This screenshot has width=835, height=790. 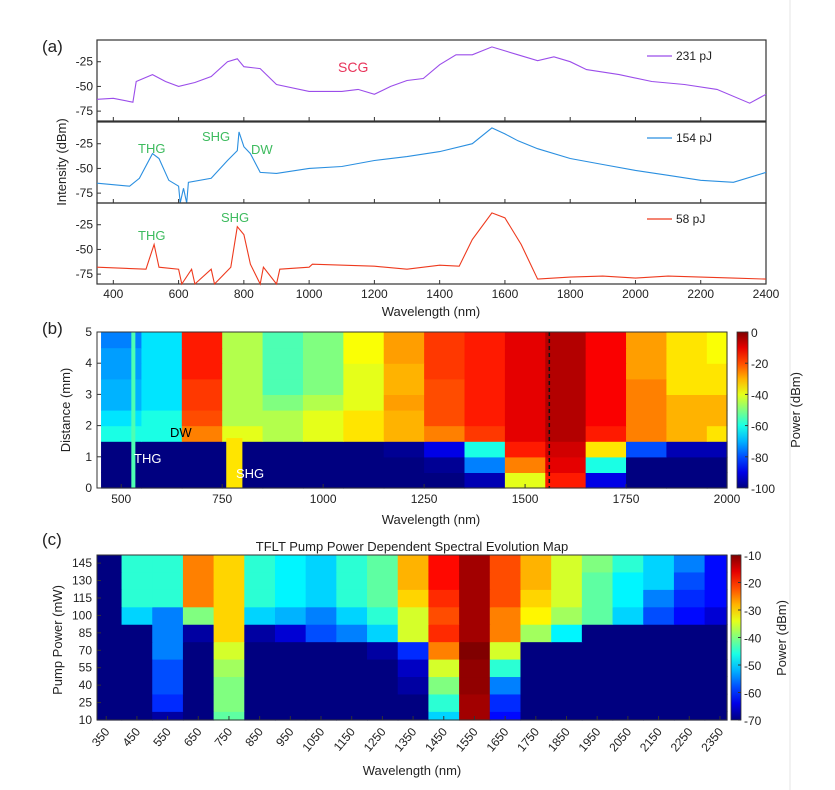 I want to click on series-line-154-pJ, so click(x=431, y=165).